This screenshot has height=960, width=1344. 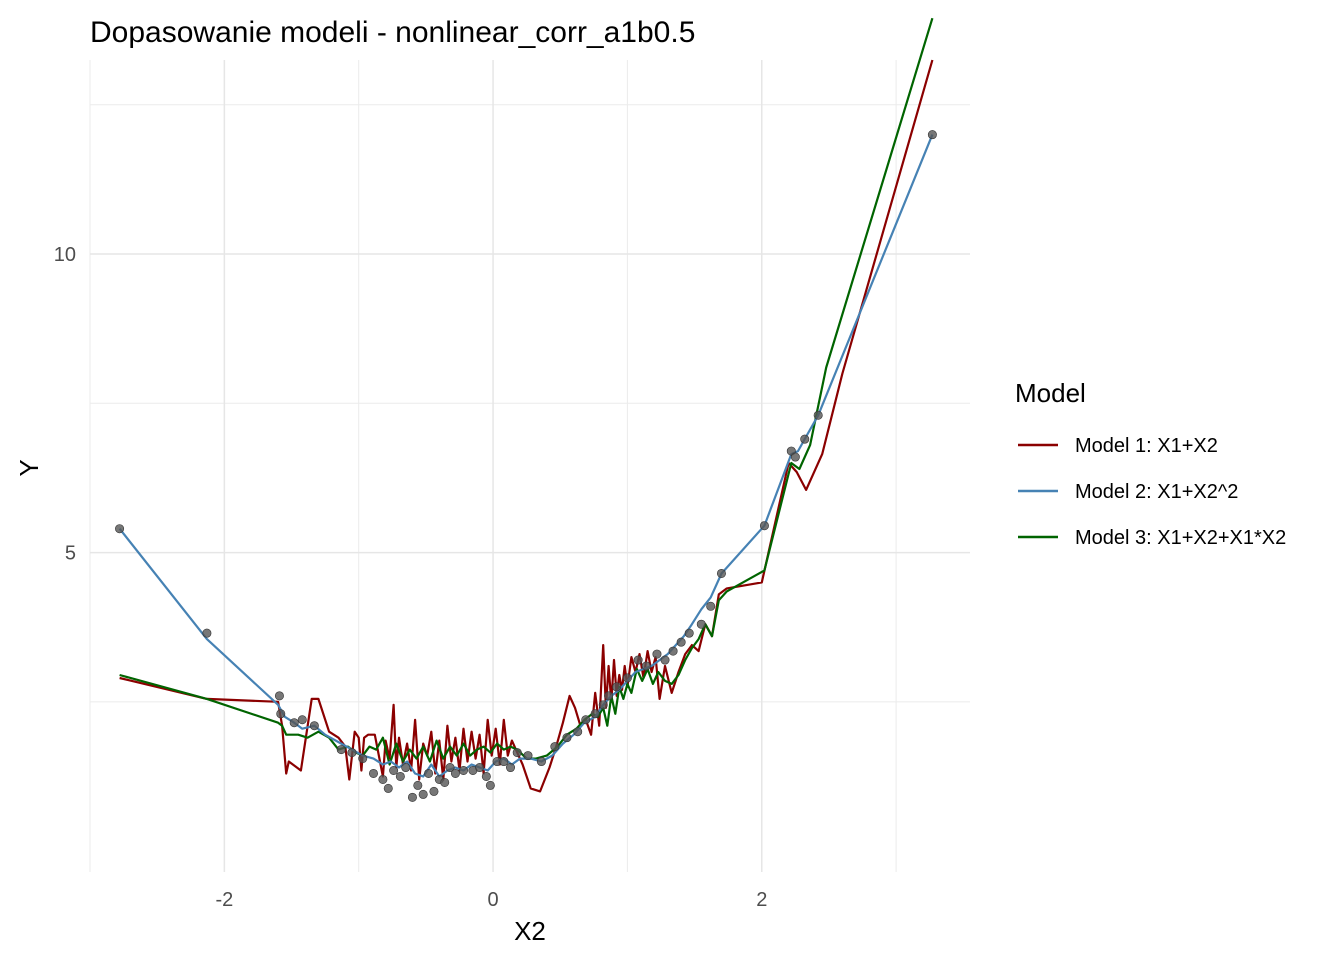 I want to click on legend-title: Model, so click(x=1050, y=393).